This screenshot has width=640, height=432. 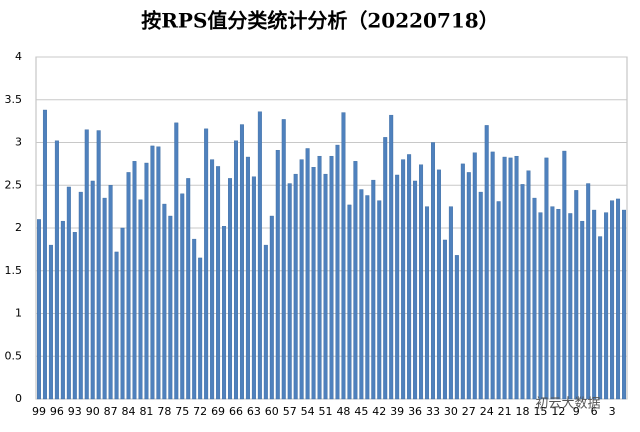 I want to click on x-tick-label: 39, so click(x=397, y=411).